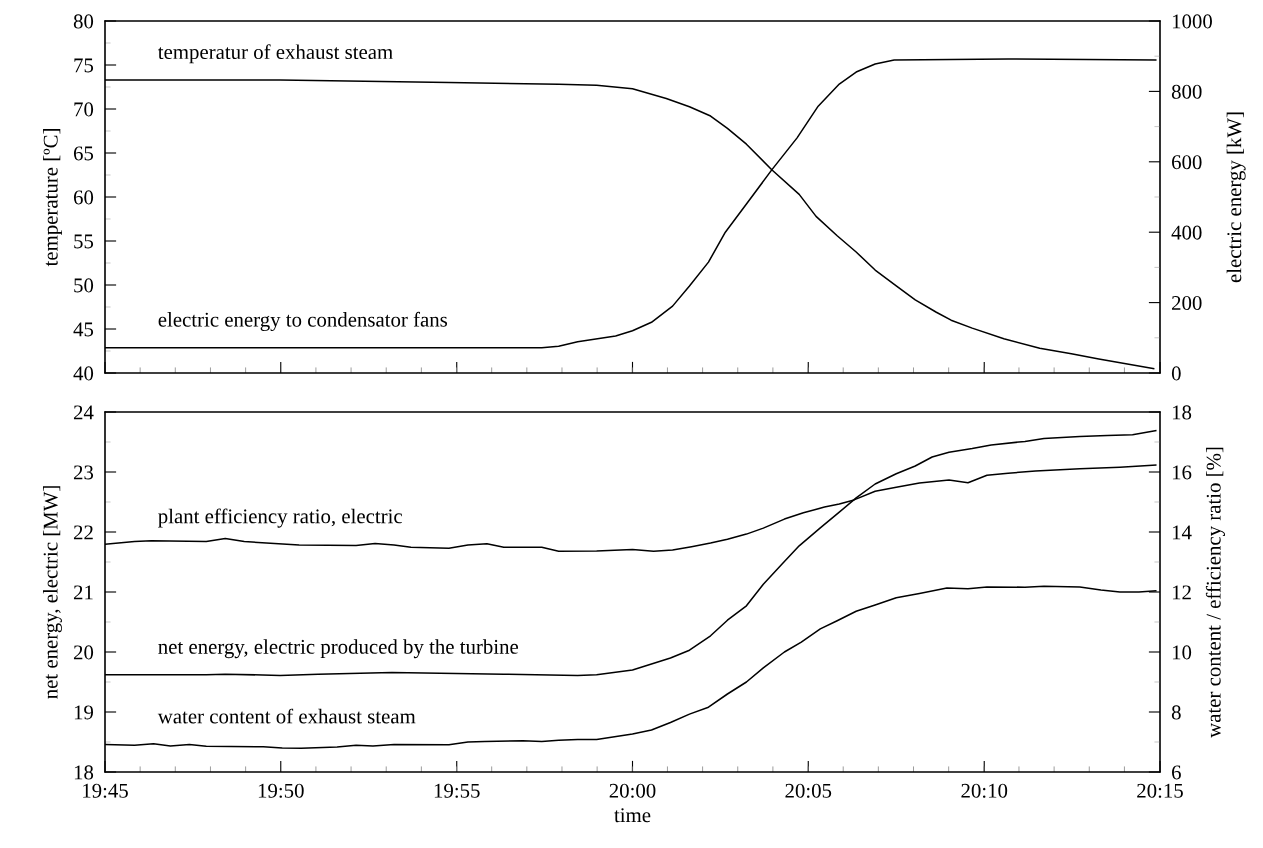 The image size is (1263, 848). I want to click on x-tick-label: 20:00, so click(632, 790).